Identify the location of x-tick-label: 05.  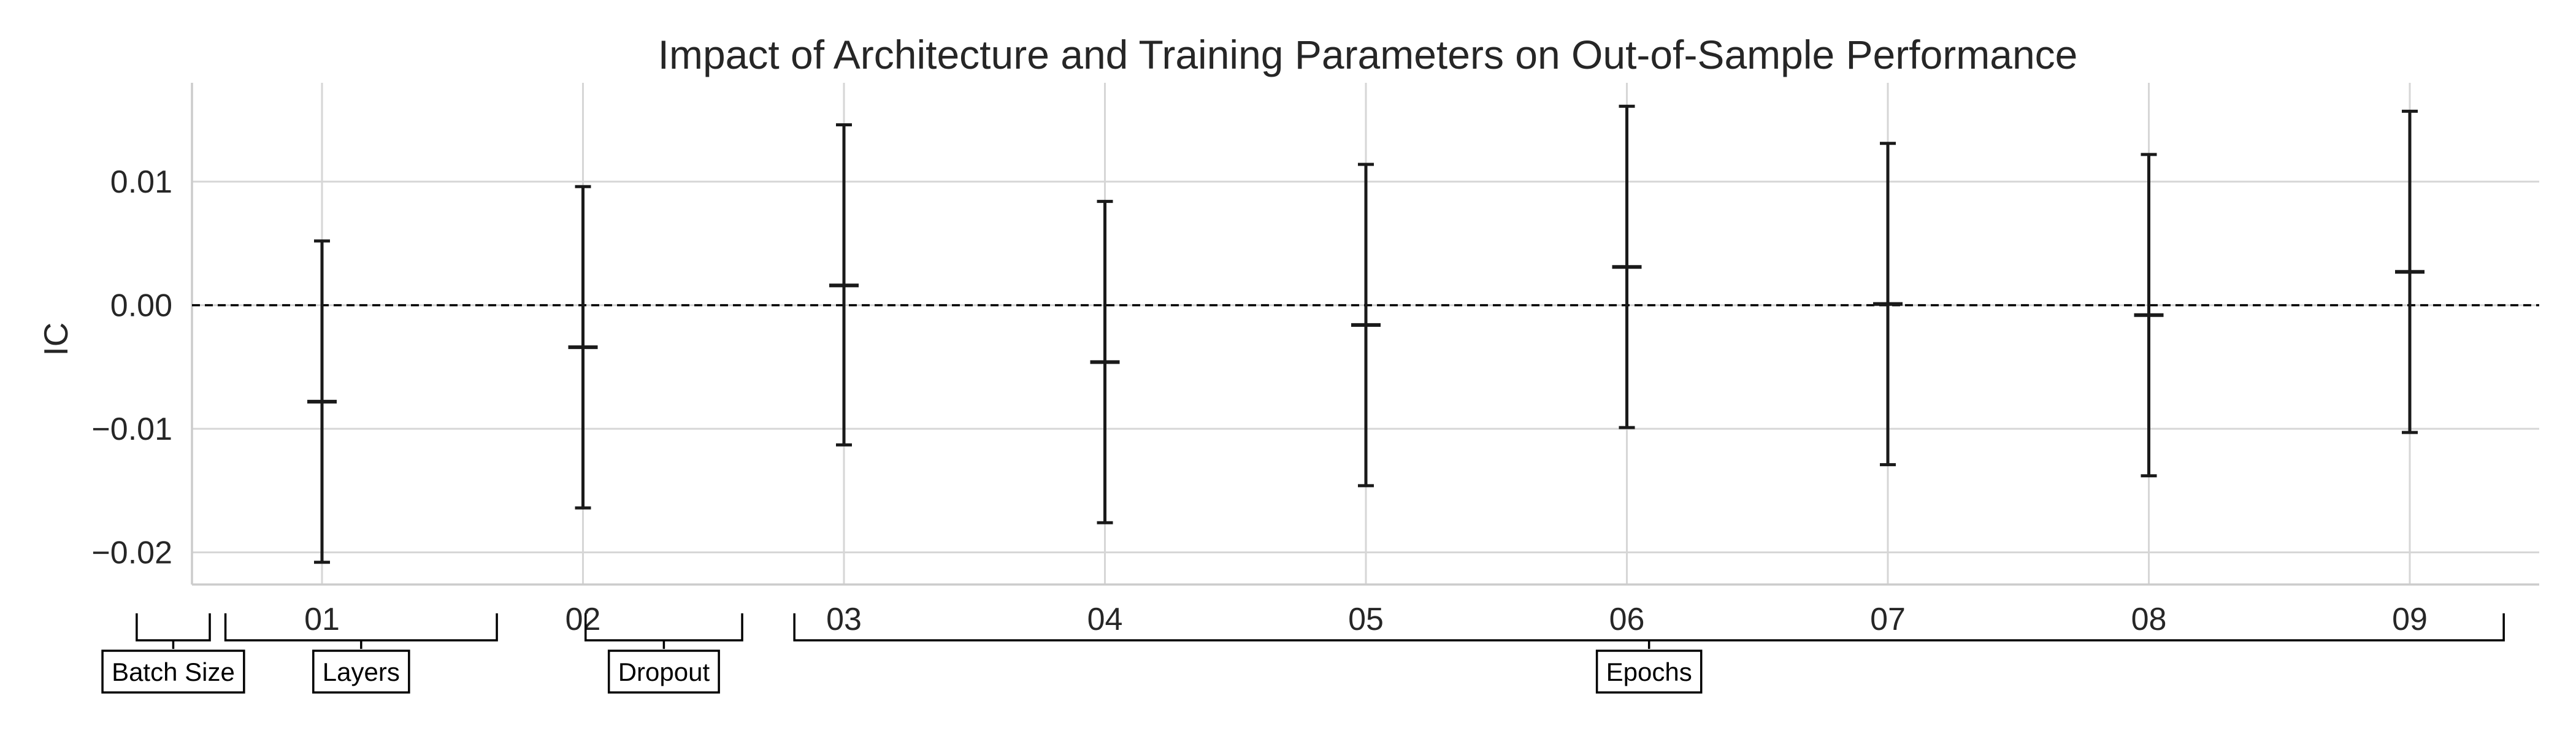
(1366, 619).